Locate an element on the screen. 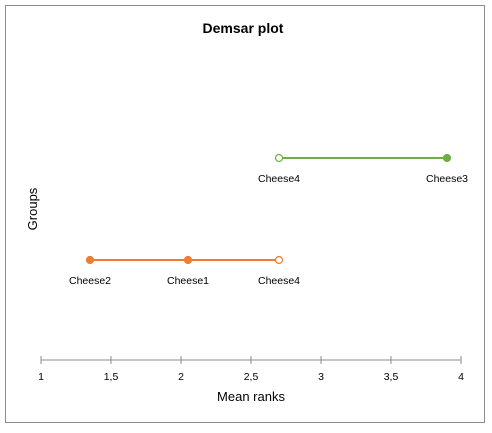  x-tick-label: 1 is located at coordinates (41, 377).